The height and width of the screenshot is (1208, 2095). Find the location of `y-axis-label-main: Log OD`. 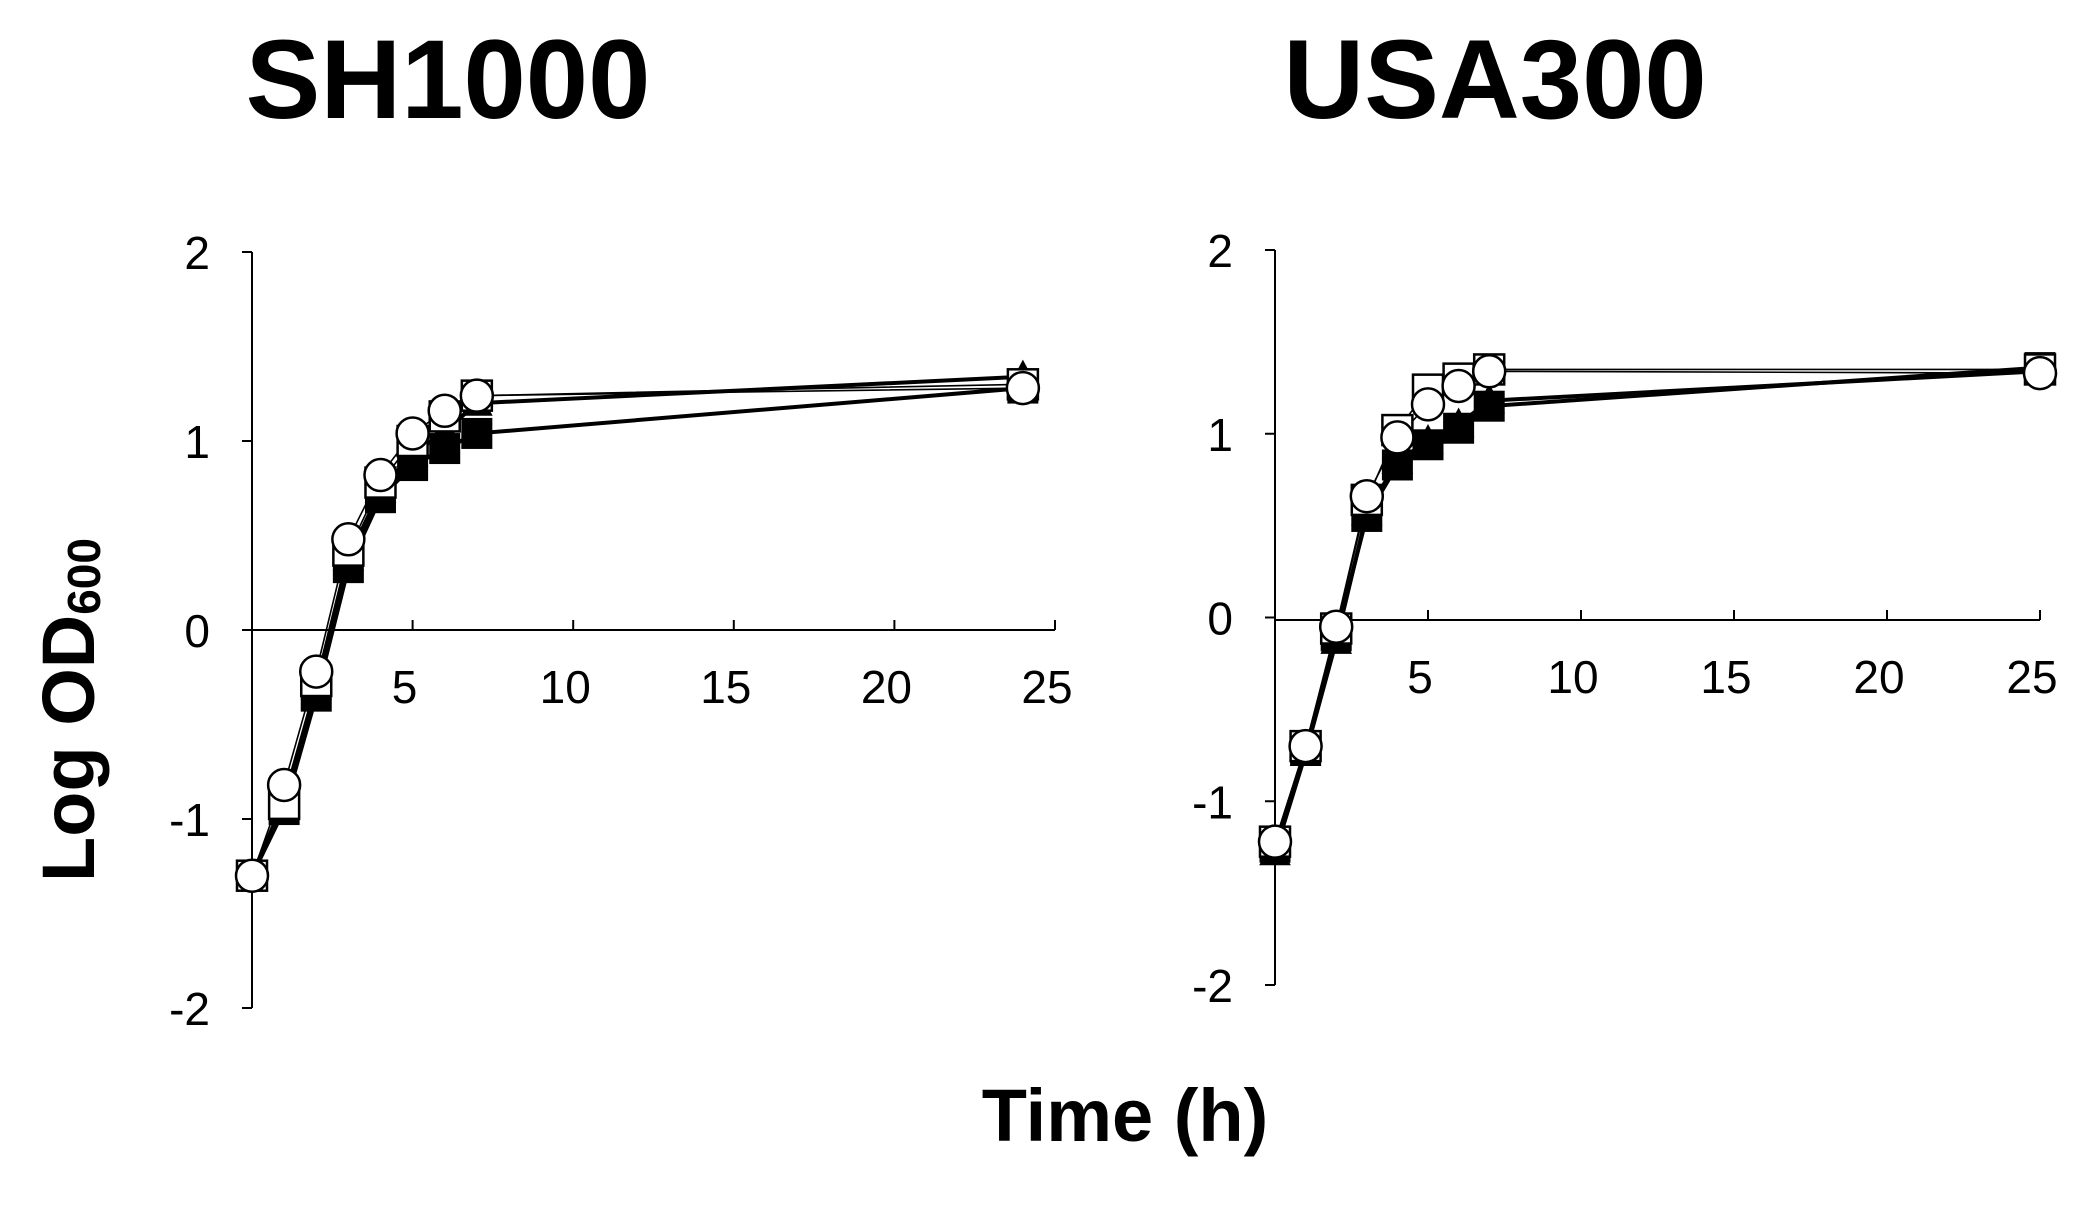

y-axis-label-main: Log OD is located at coordinates (68, 748).